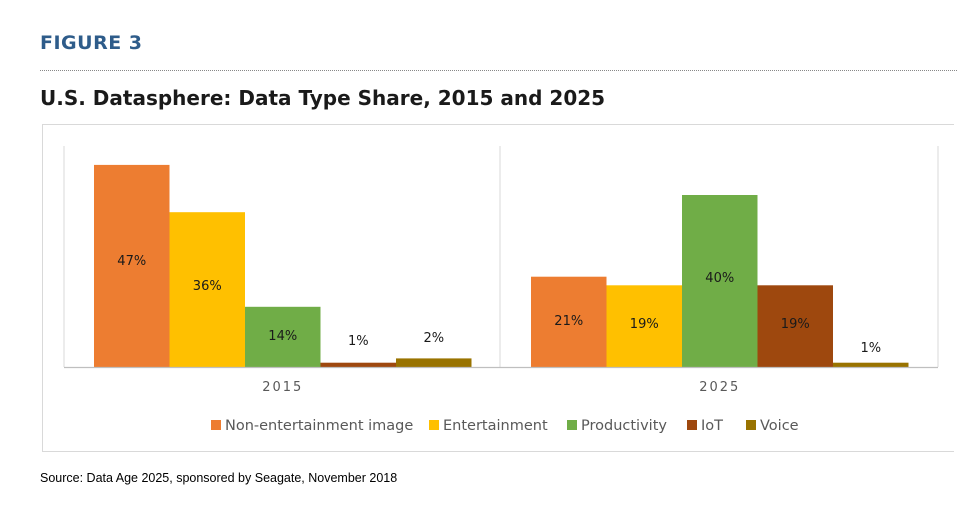 This screenshot has height=511, width=957. What do you see at coordinates (572, 425) in the screenshot?
I see `legend-swatch-productivity` at bounding box center [572, 425].